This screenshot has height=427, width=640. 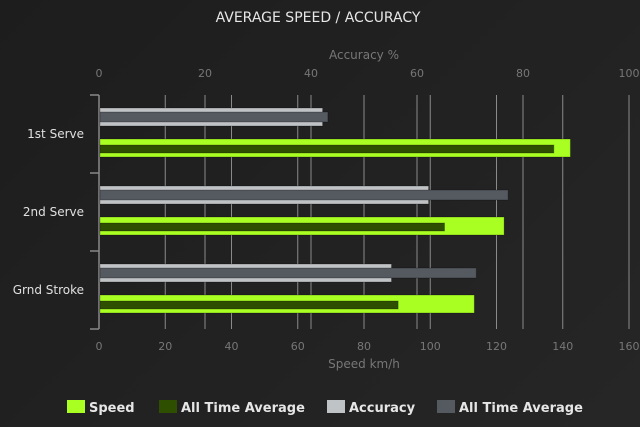 I want to click on top-tick-label: 80, so click(x=523, y=73).